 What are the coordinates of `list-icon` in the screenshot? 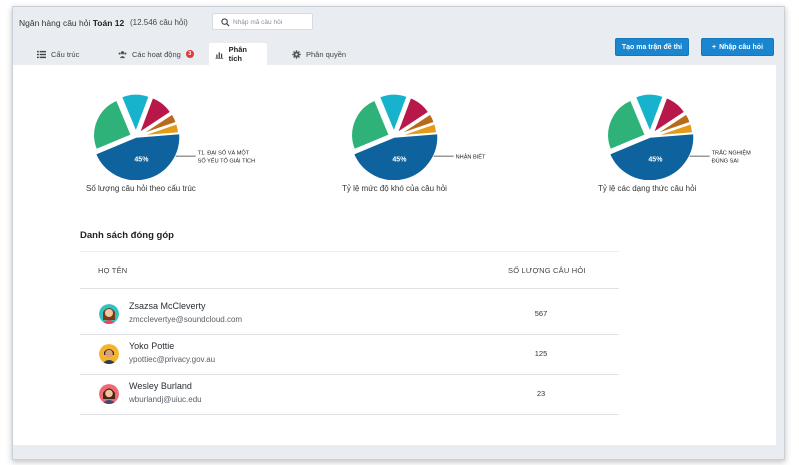 It's located at (41, 54).